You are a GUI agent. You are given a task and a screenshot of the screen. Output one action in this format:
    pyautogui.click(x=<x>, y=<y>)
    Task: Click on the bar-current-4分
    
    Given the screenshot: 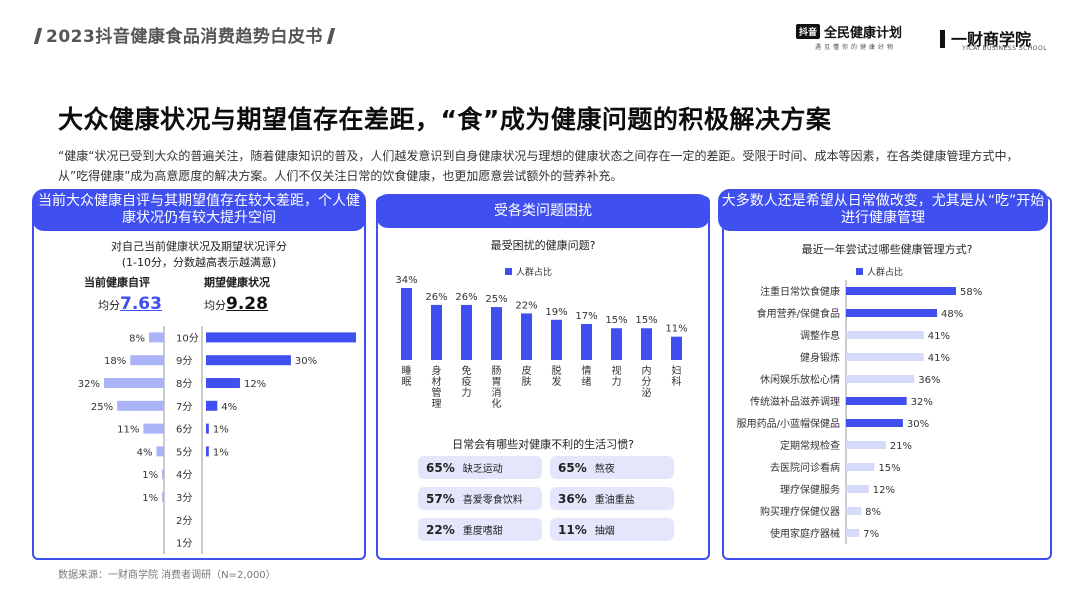 What is the action you would take?
    pyautogui.click(x=163, y=474)
    